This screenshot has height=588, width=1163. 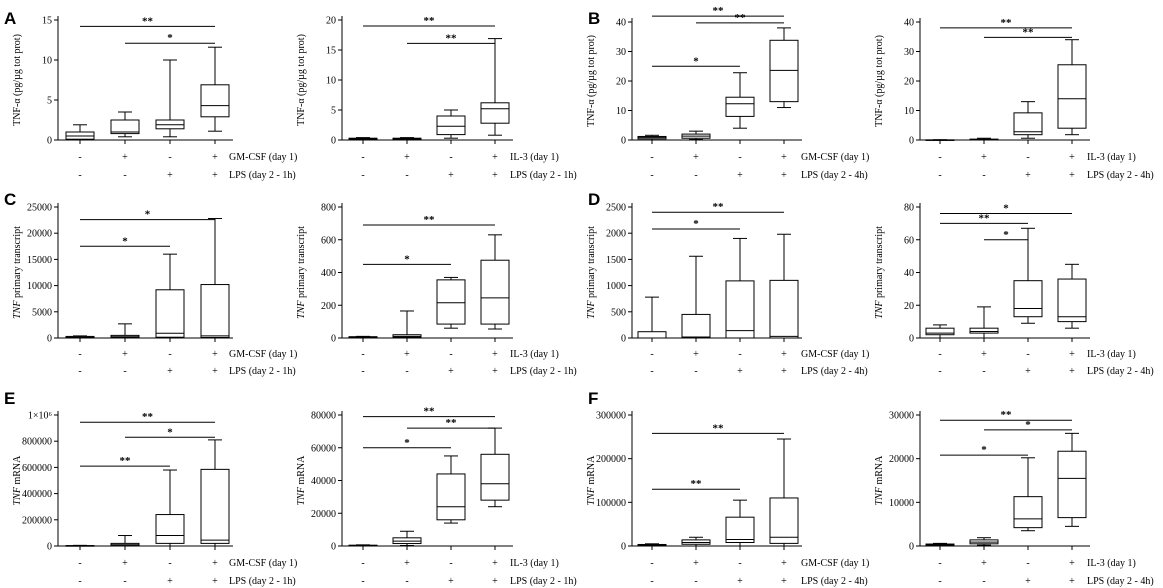 I want to click on panel-letter: B, so click(x=594, y=18).